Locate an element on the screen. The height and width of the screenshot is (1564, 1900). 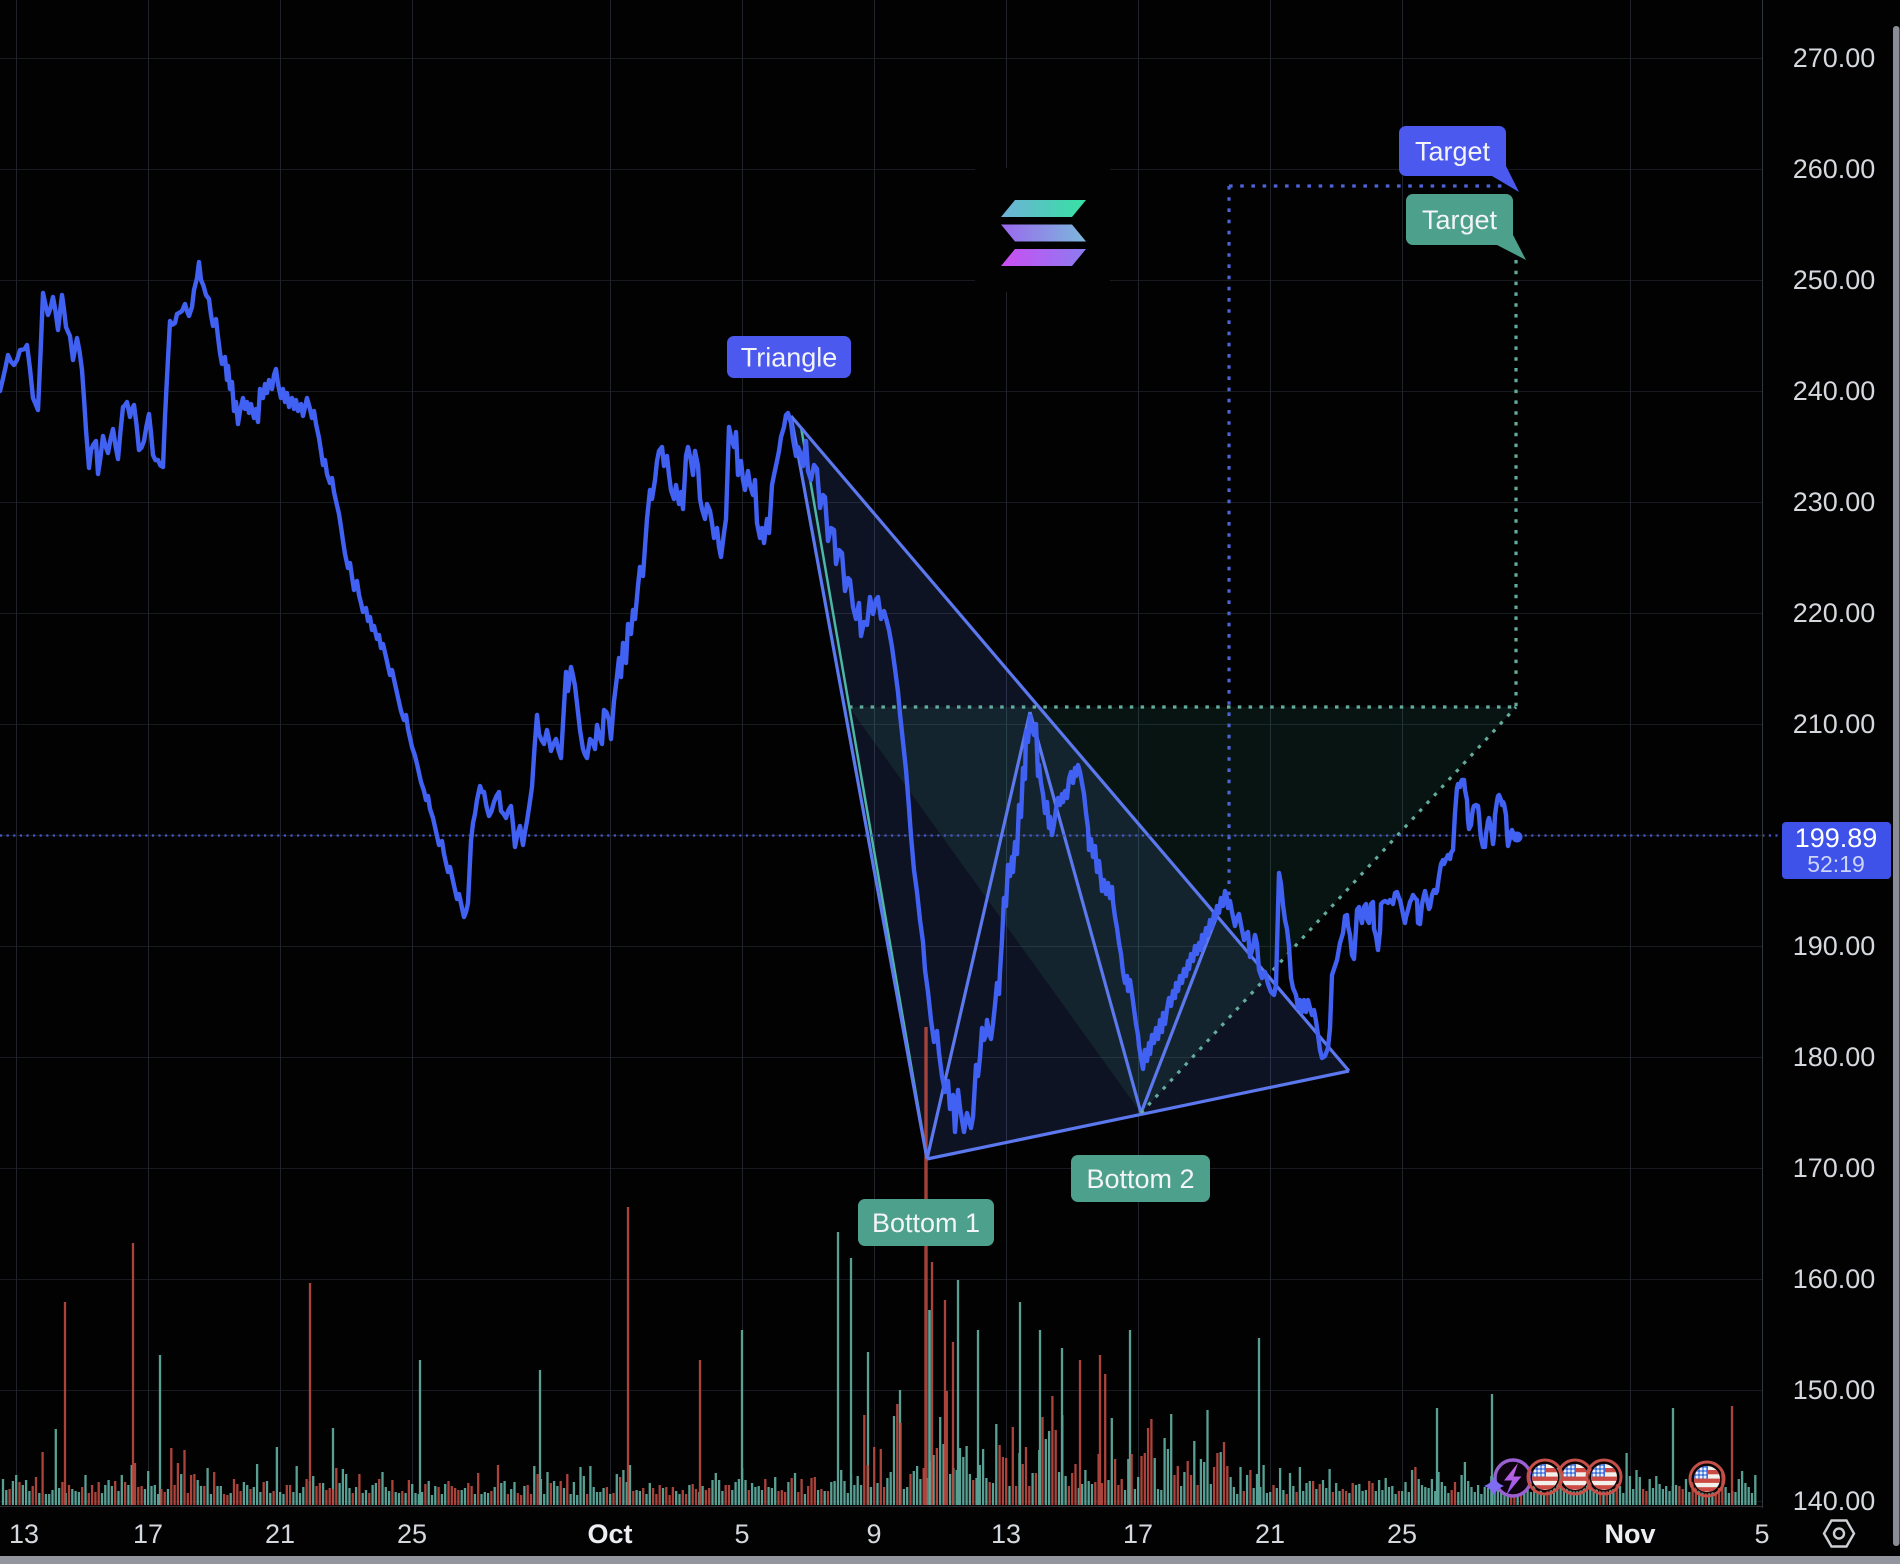
svg-text: Bottom 1 is located at coordinates (926, 1223).